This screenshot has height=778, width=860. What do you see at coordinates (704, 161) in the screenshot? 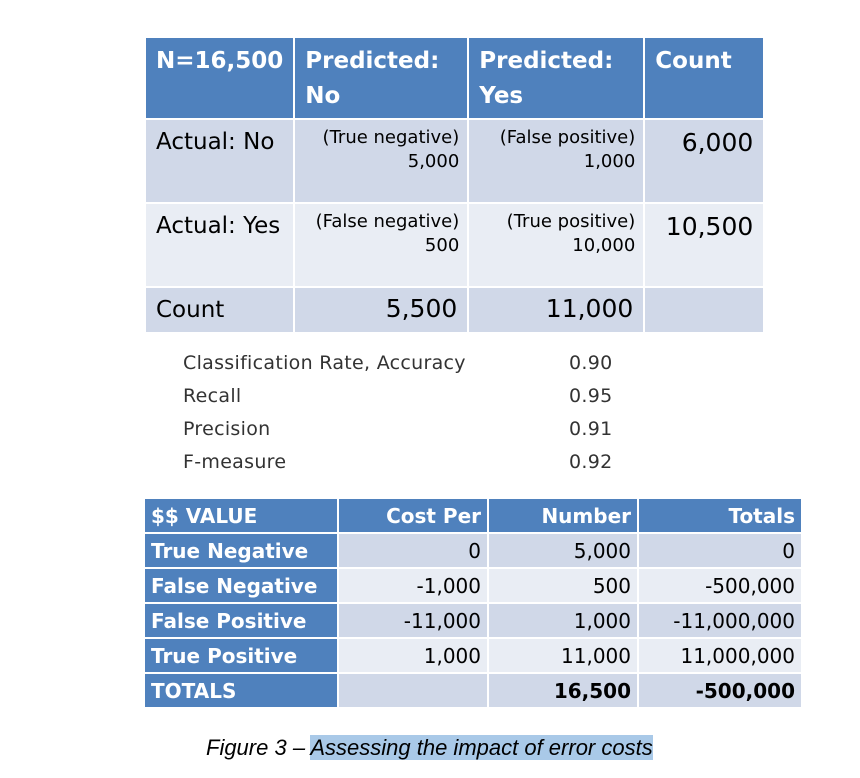
I see `count-actual-no: 6,000` at bounding box center [704, 161].